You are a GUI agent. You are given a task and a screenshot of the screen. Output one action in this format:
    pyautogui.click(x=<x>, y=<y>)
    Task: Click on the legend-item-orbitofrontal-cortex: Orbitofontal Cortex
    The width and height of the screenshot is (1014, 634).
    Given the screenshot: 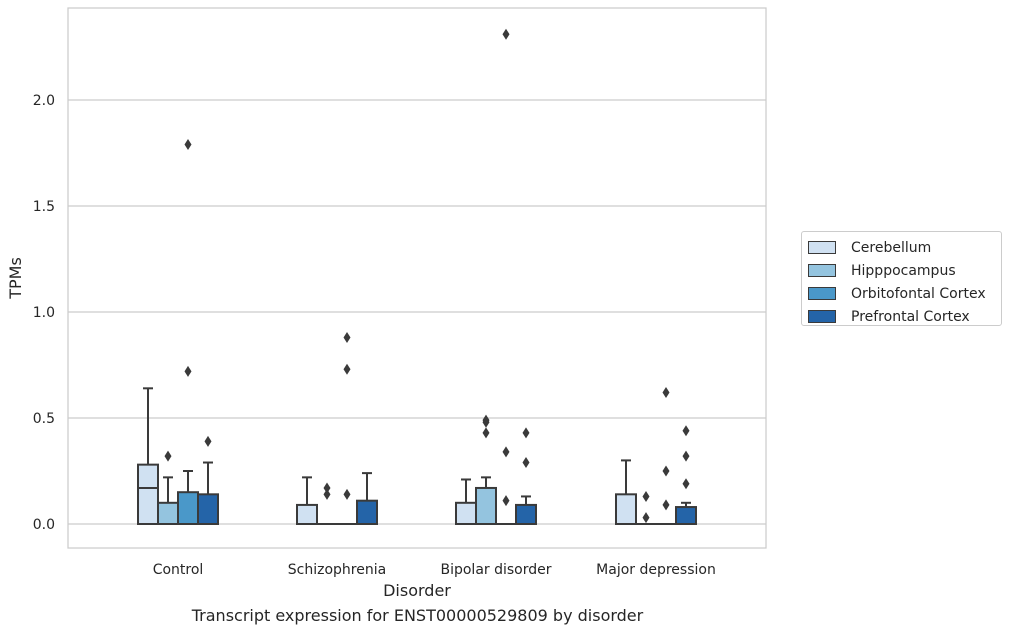 What is the action you would take?
    pyautogui.click(x=904, y=293)
    